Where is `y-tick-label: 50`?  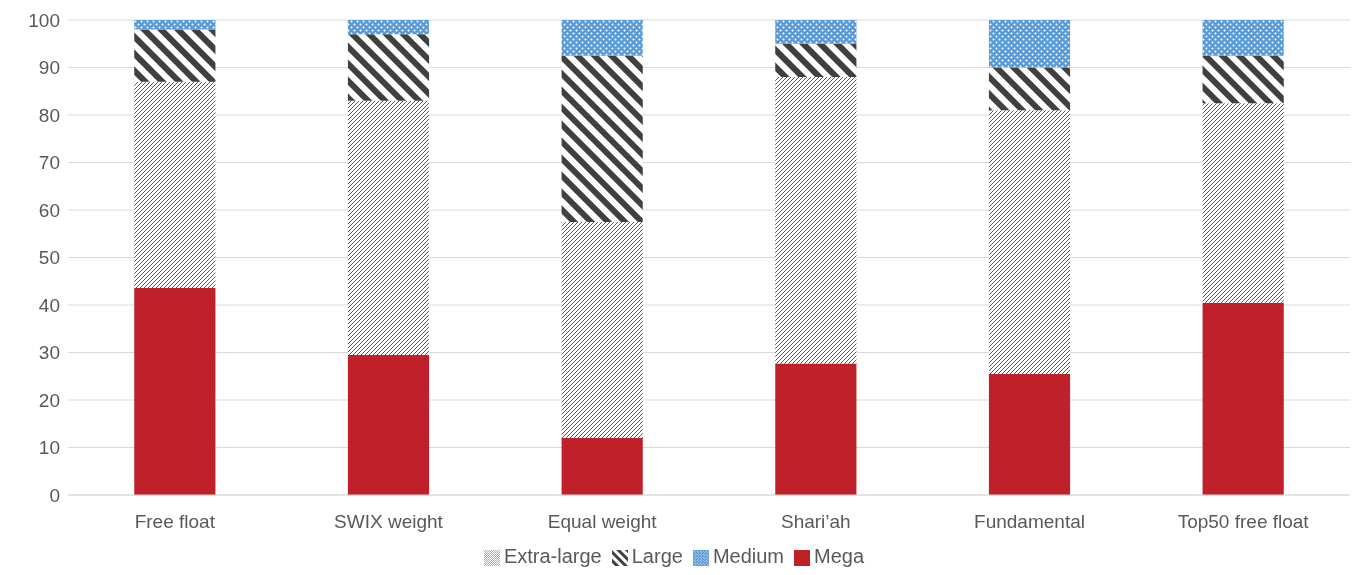
y-tick-label: 50 is located at coordinates (49, 258).